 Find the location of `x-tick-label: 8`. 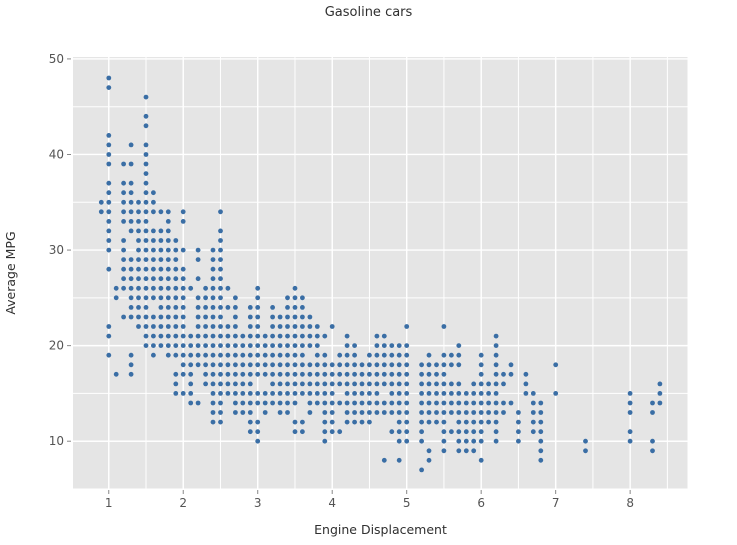

x-tick-label: 8 is located at coordinates (630, 503).